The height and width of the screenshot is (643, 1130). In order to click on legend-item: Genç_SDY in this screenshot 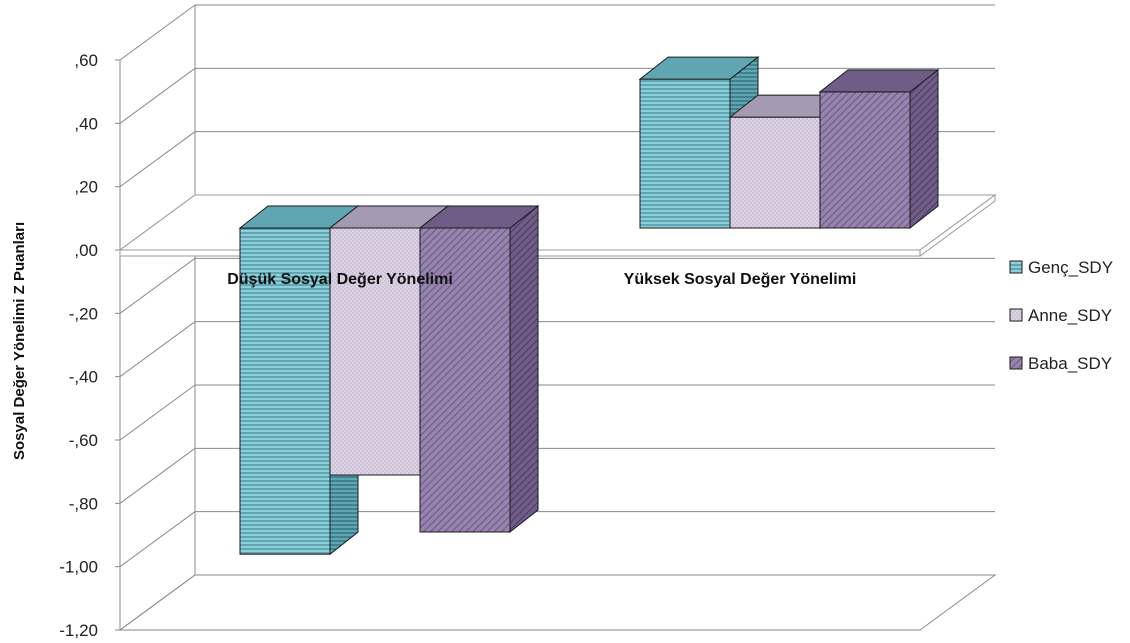, I will do `click(1061, 267)`.